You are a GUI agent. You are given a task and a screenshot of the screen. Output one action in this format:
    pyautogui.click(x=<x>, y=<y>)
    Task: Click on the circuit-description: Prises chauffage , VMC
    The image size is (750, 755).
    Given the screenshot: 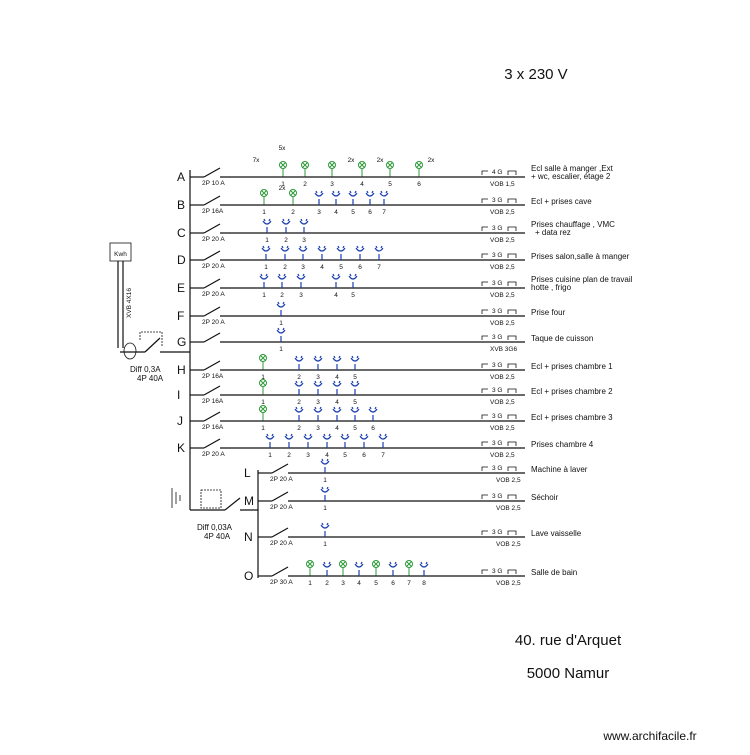 What is the action you would take?
    pyautogui.click(x=573, y=224)
    